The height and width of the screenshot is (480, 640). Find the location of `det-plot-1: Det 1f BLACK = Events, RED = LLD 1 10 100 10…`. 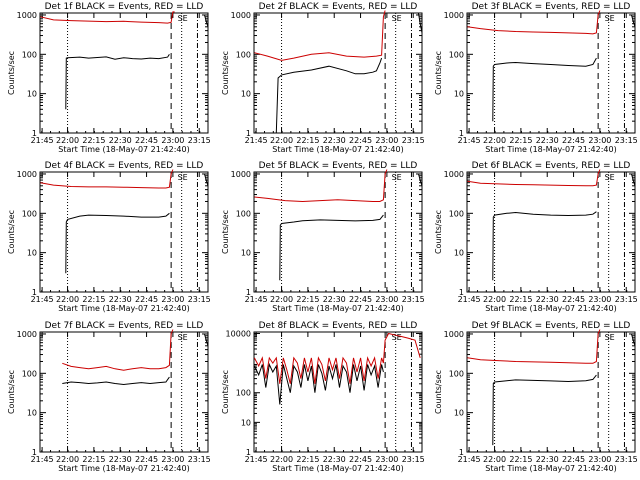

det-plot-1: Det 1f BLACK = Events, RED = LLD 1 10 100 10… is located at coordinates (109, 78).